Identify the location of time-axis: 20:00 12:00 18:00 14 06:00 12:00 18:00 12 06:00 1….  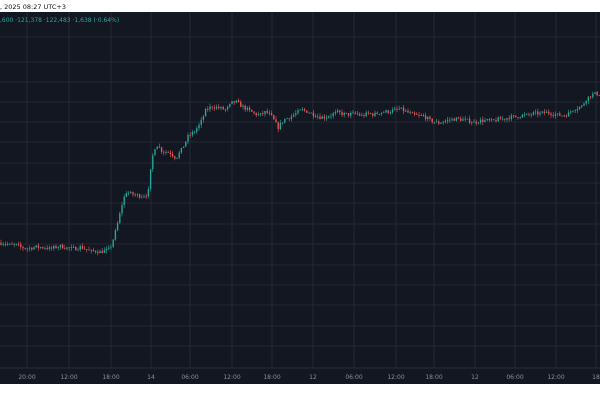
(309, 377).